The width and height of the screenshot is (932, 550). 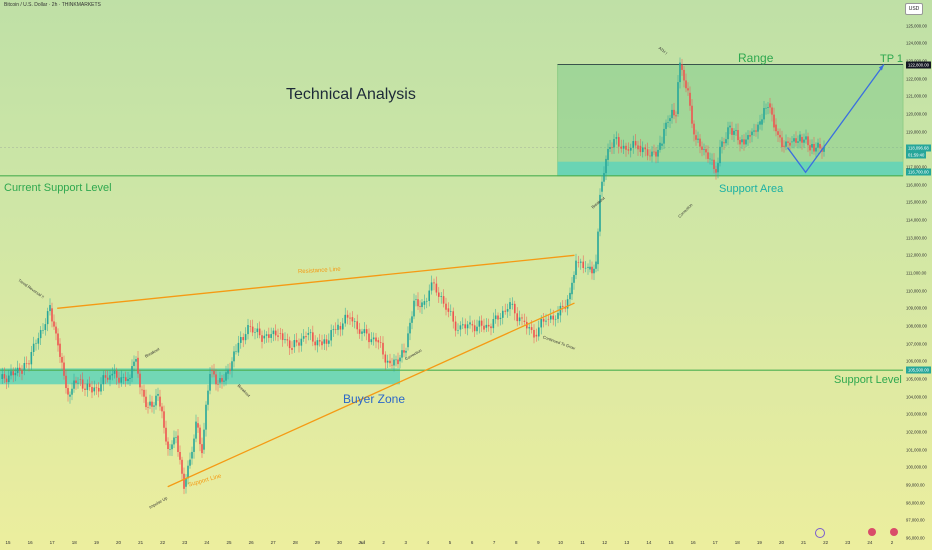 What do you see at coordinates (916, 467) in the screenshot?
I see `price-tick-label: 100,000.00` at bounding box center [916, 467].